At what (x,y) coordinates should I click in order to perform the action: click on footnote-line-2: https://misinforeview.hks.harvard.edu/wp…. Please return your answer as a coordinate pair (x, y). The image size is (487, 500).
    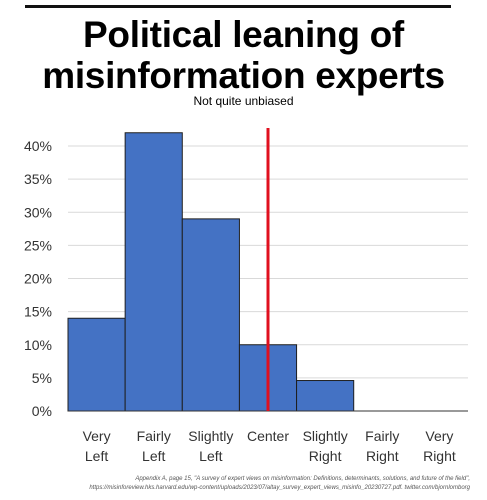
    Looking at the image, I should click on (279, 488).